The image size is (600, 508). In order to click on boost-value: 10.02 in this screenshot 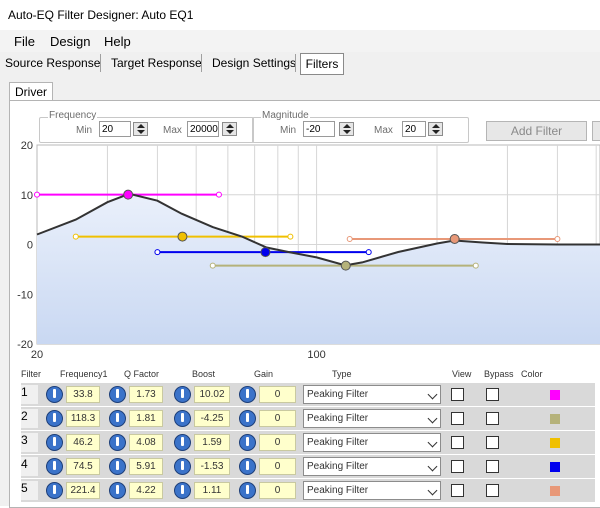, I will do `click(212, 394)`.